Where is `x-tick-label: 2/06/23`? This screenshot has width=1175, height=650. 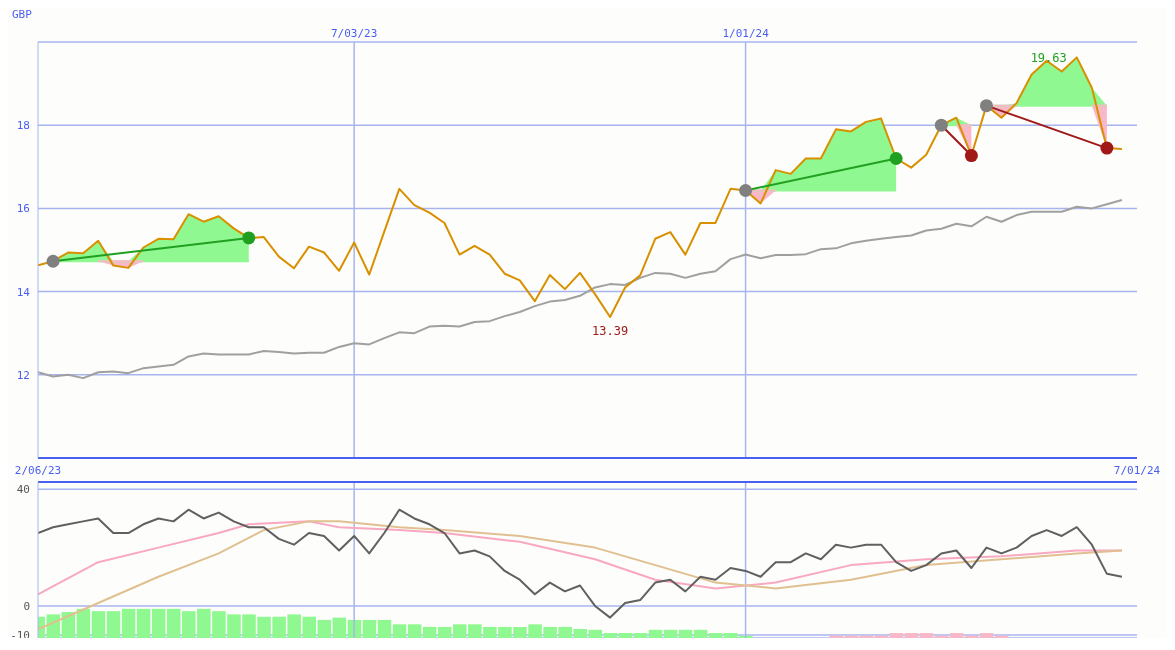 x-tick-label: 2/06/23 is located at coordinates (38, 470).